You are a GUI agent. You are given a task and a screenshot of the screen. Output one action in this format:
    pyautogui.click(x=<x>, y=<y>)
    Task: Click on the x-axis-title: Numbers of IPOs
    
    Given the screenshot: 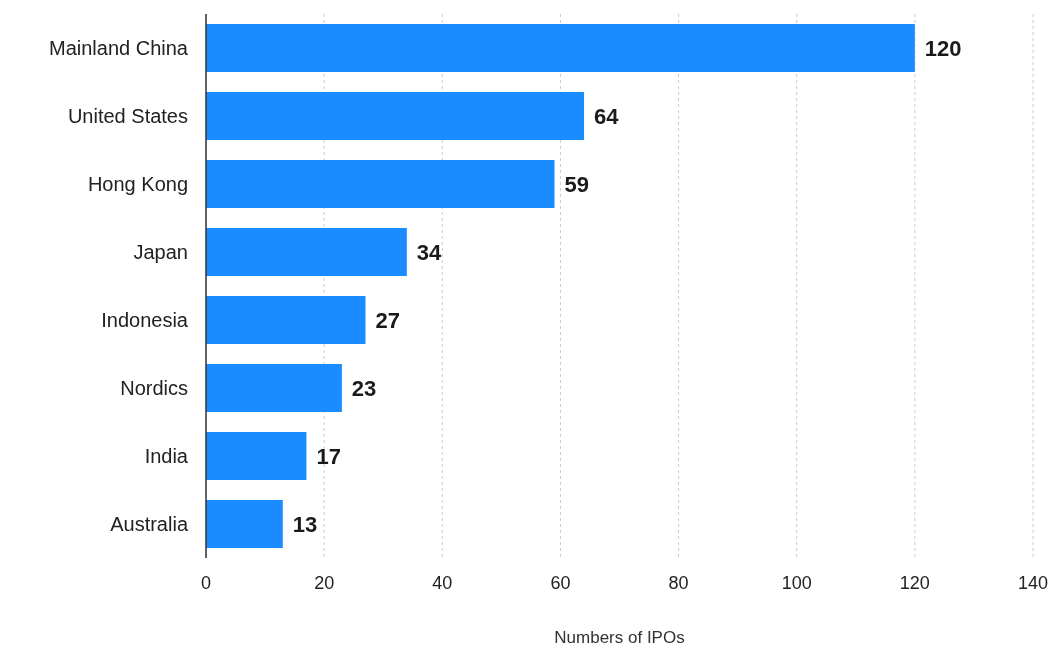 What is the action you would take?
    pyautogui.click(x=619, y=638)
    